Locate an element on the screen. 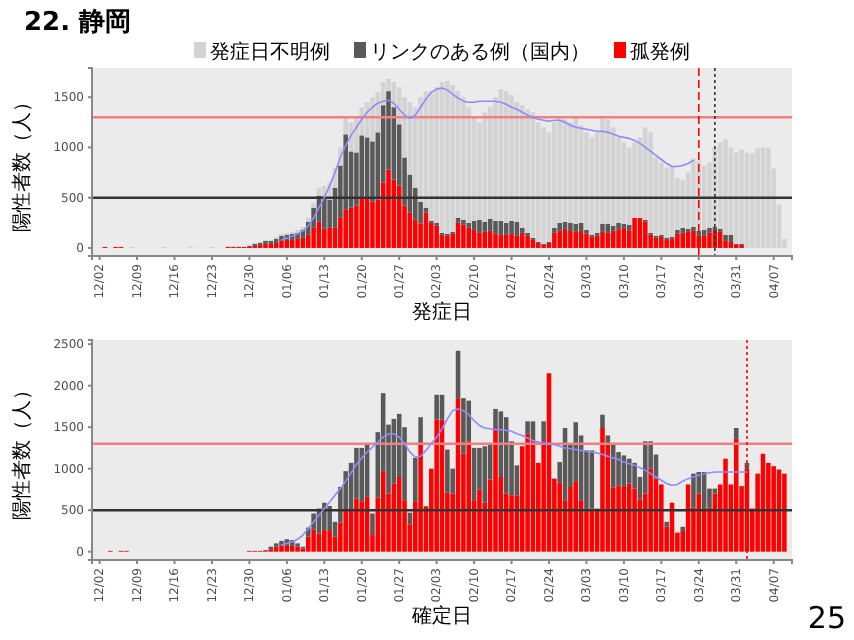 The height and width of the screenshot is (640, 854). text: 25 is located at coordinates (826, 618).